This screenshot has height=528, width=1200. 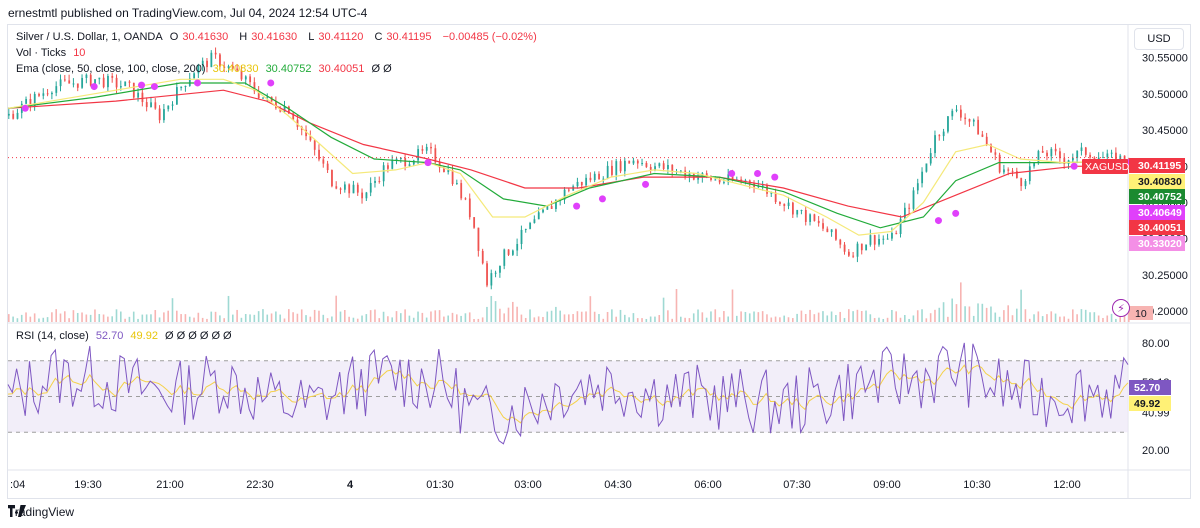 I want to click on time-tick-label: 06:00, so click(x=708, y=485).